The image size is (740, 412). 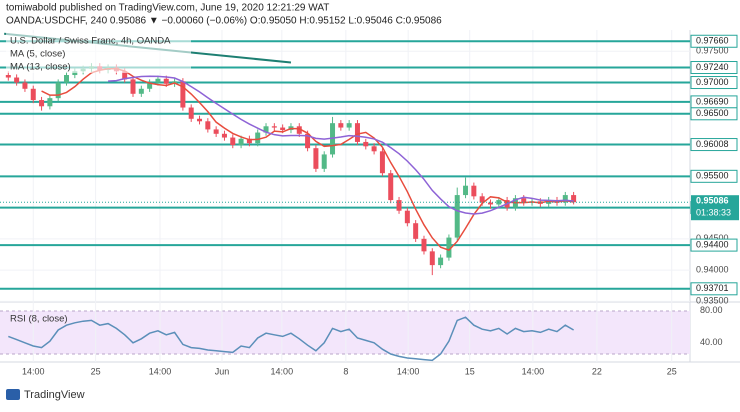 What do you see at coordinates (713, 213) in the screenshot?
I see `countdown: 01:38:33` at bounding box center [713, 213].